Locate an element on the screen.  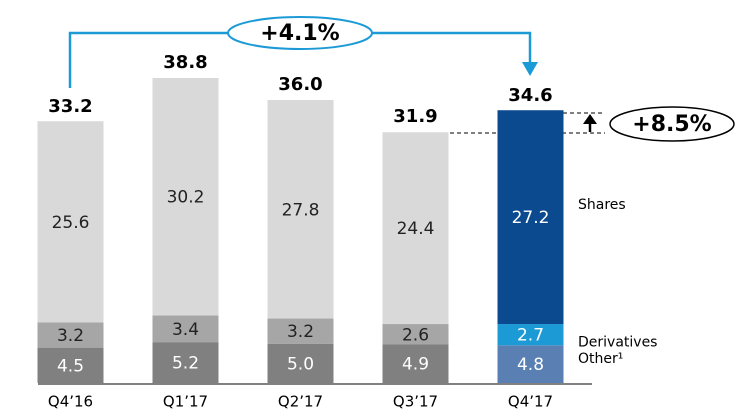
annotation-text: +8.5% is located at coordinates (671, 124).